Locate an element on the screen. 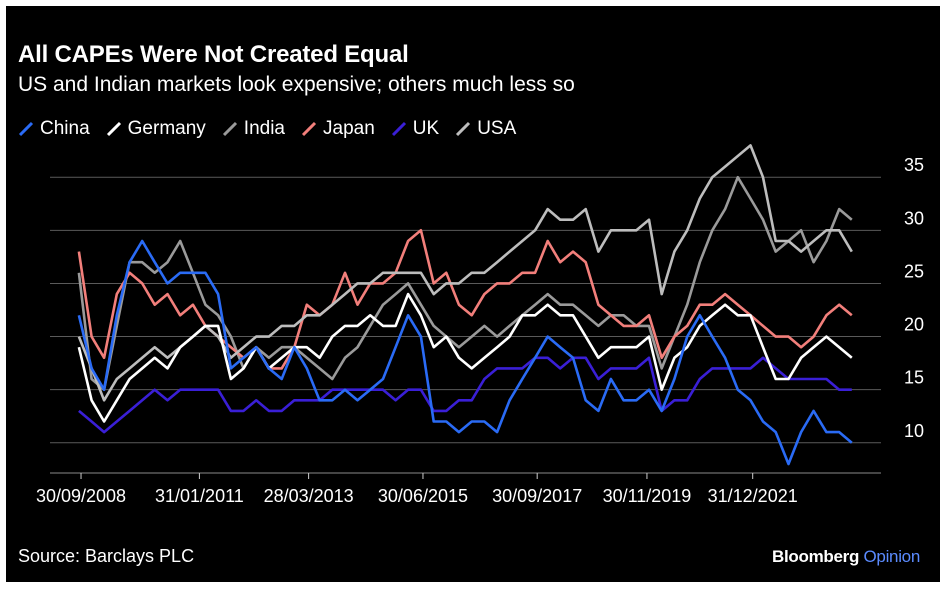  brand-logo: Bloomberg Opinion is located at coordinates (846, 557).